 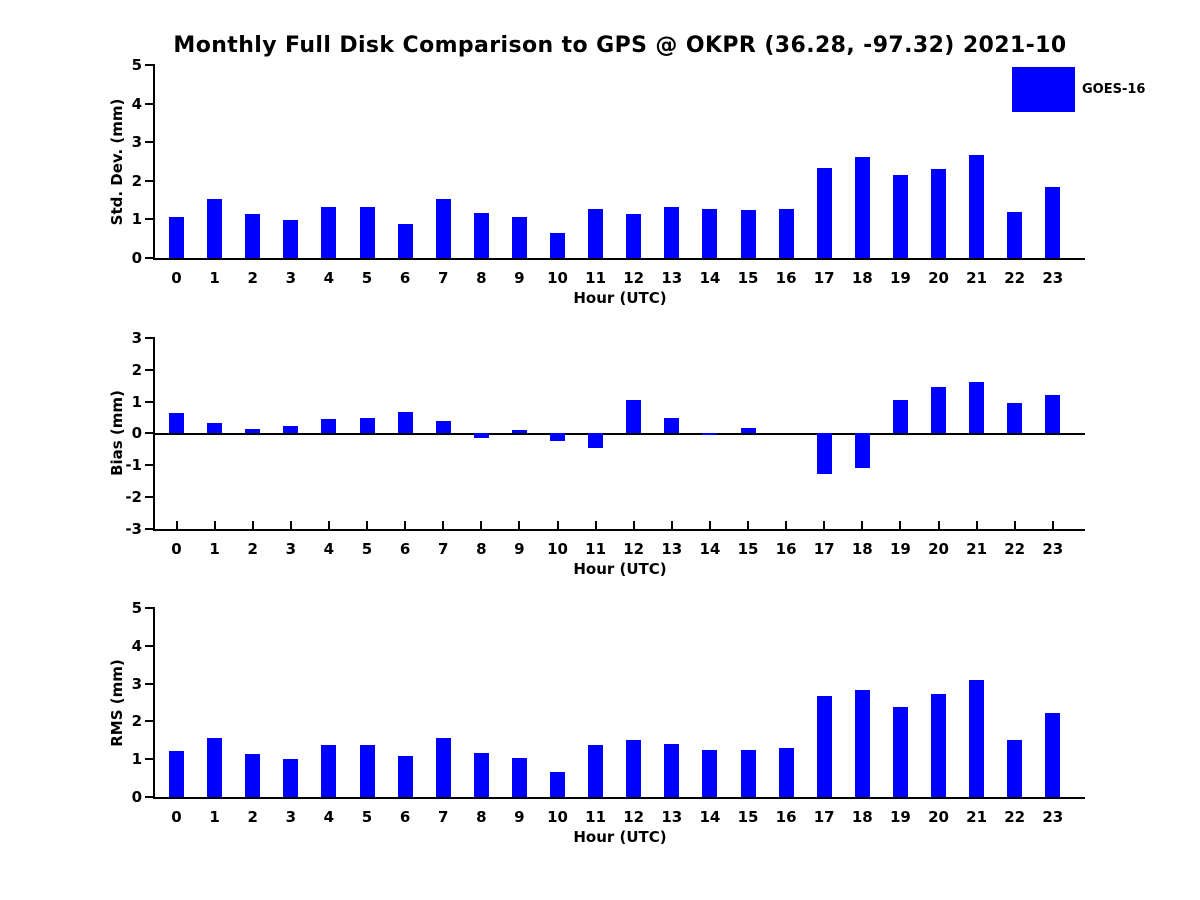 What do you see at coordinates (136, 645) in the screenshot?
I see `y-tick-label: 4` at bounding box center [136, 645].